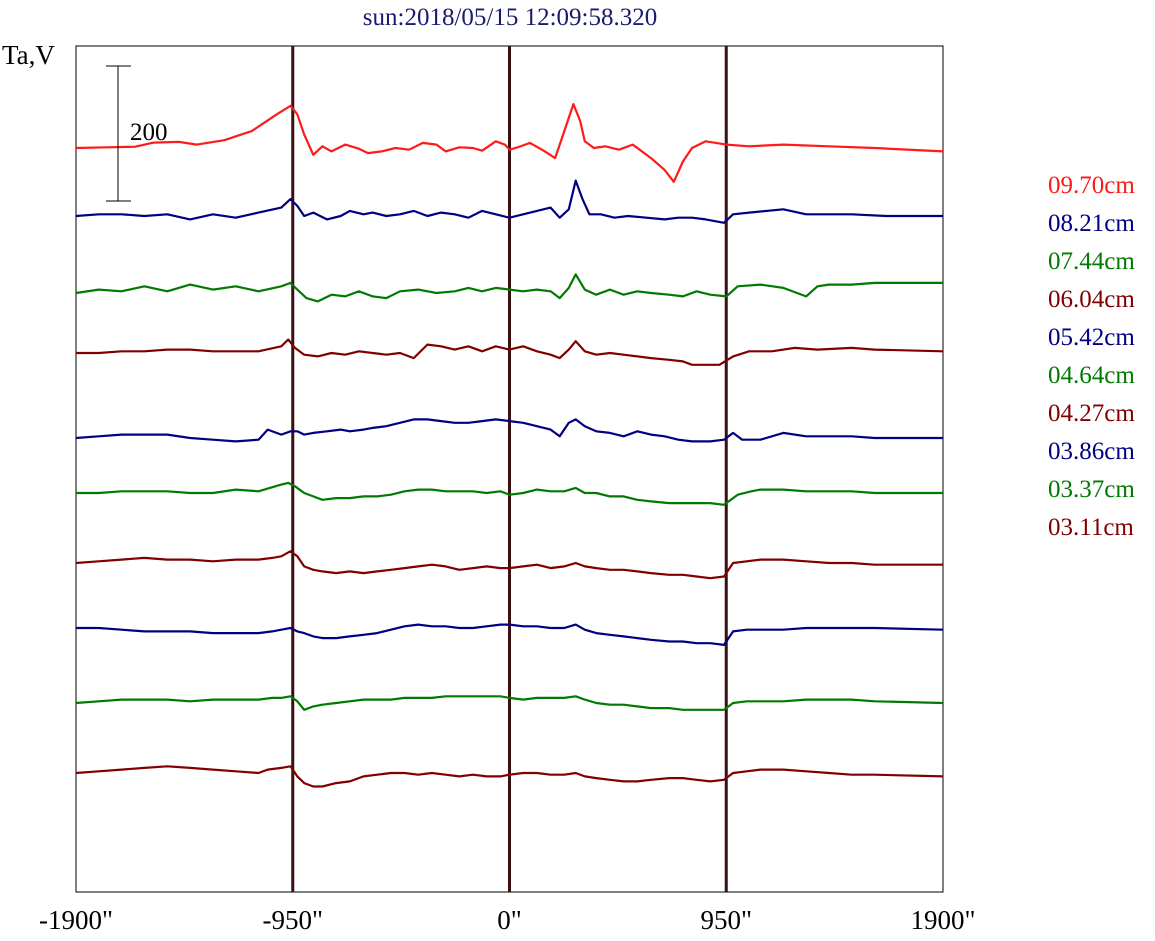  Describe the element at coordinates (28, 55) in the screenshot. I see `y-axis-label: Ta,V` at that location.